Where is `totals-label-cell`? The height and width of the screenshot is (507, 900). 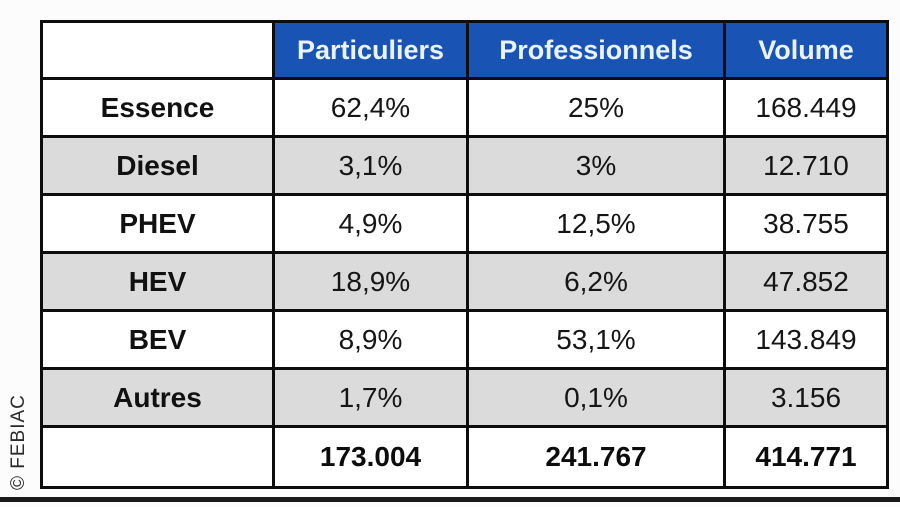 totals-label-cell is located at coordinates (157, 457).